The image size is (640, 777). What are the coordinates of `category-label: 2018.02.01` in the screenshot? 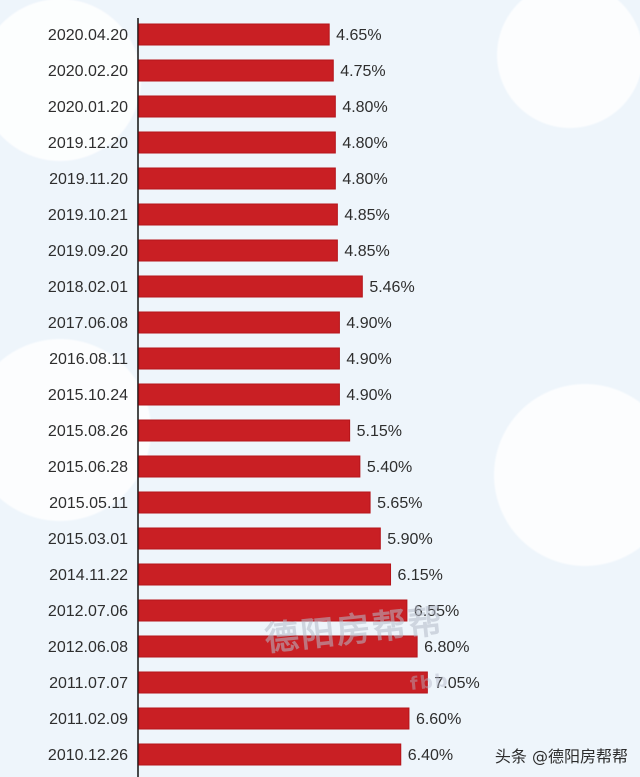 It's located at (88, 287).